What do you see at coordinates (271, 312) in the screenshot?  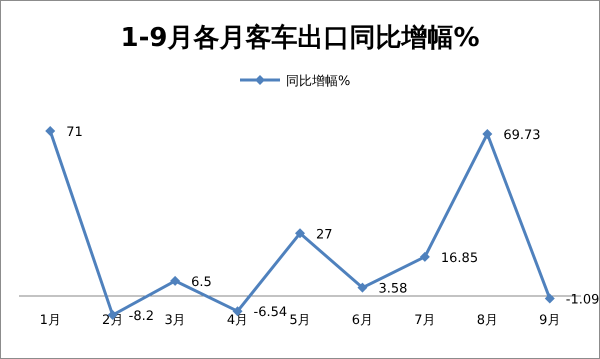 I see `data-label: -6.54` at bounding box center [271, 312].